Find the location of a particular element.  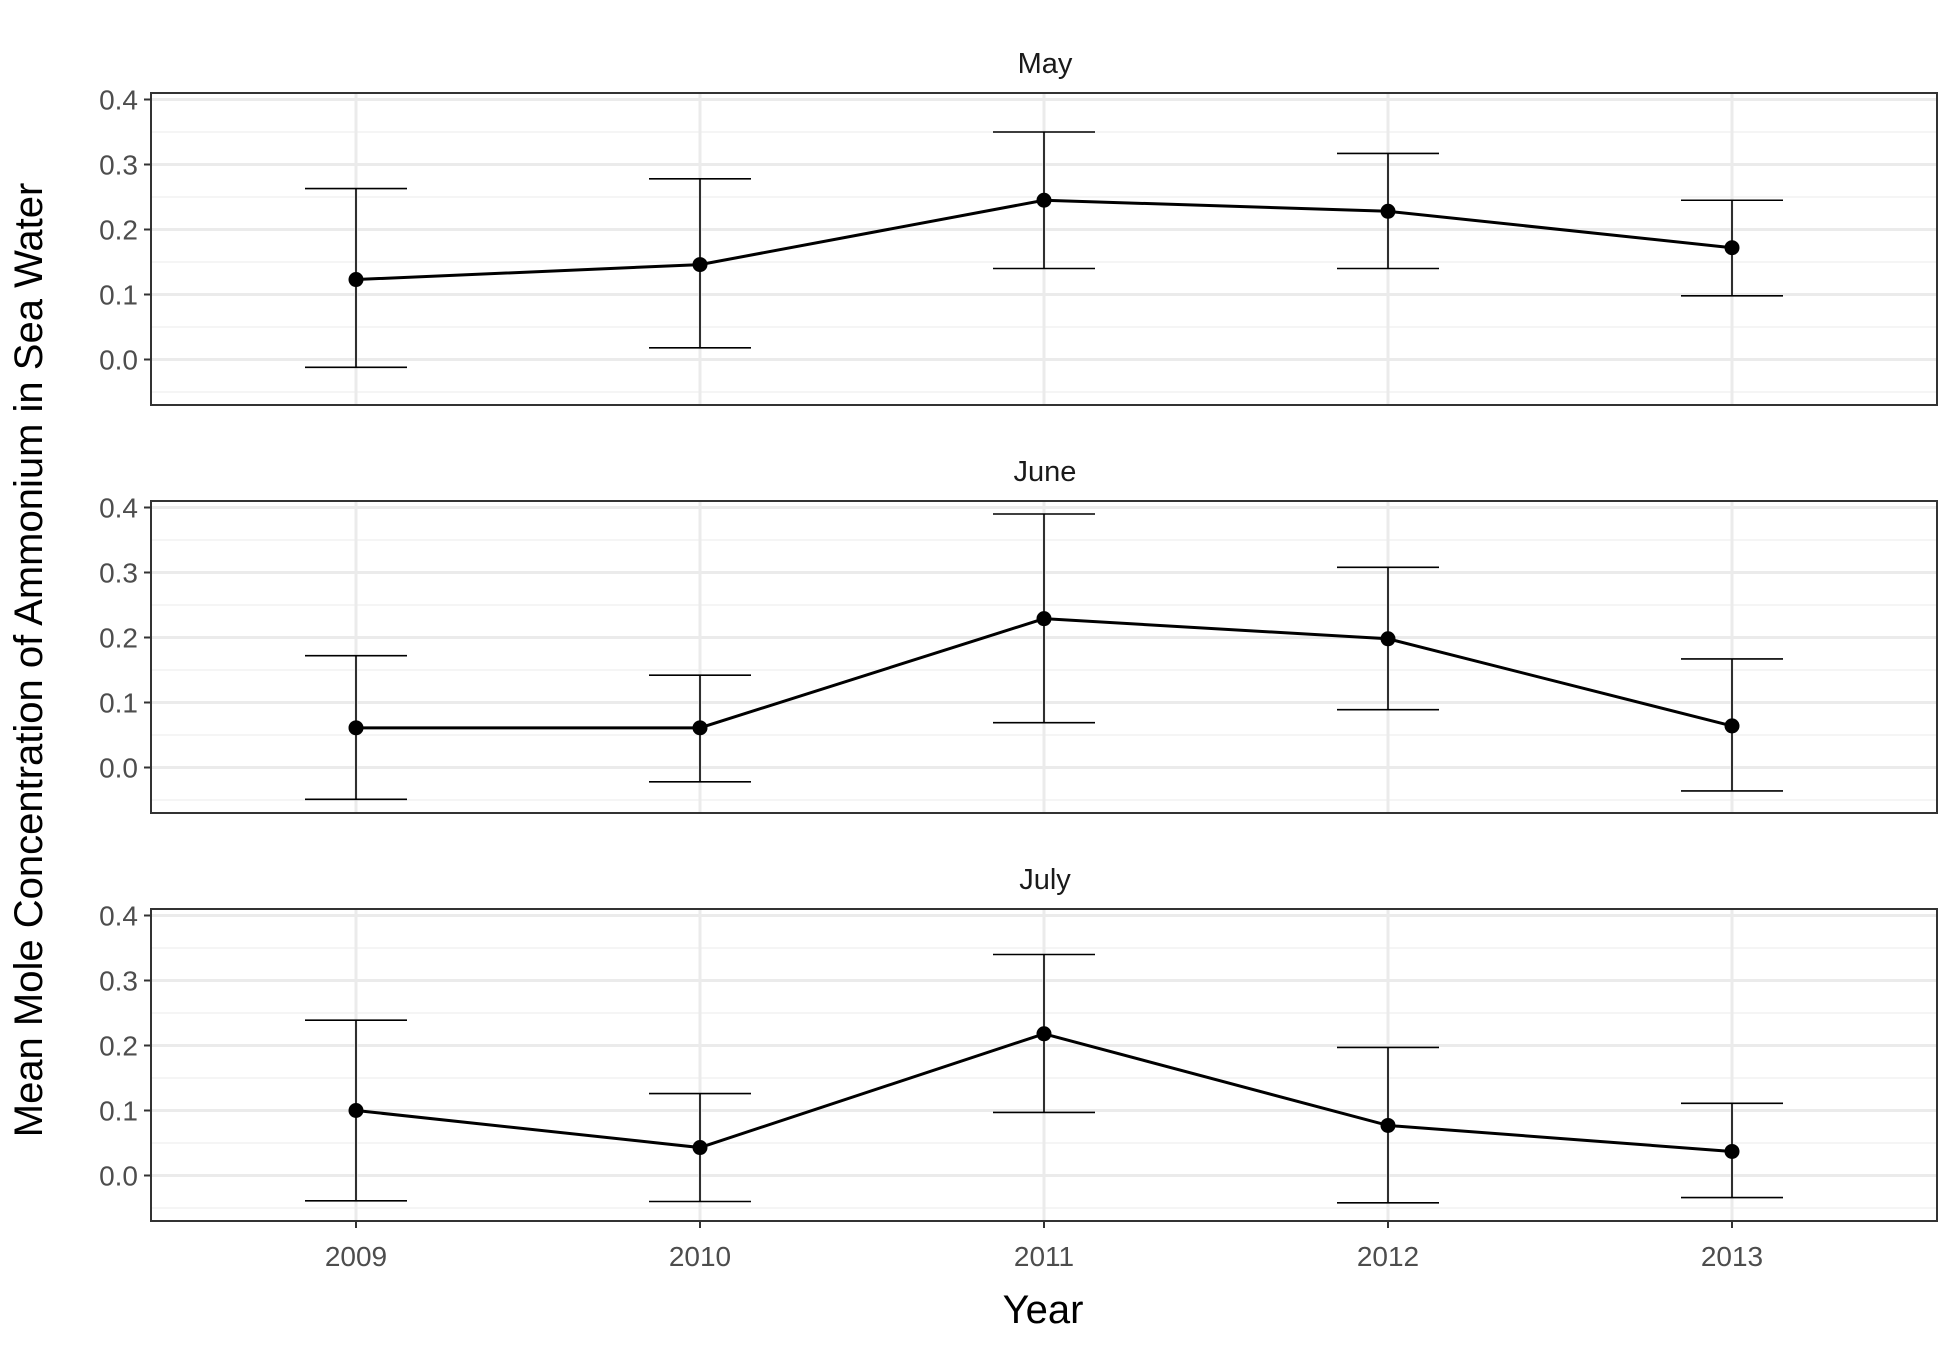

panel-title: July is located at coordinates (1045, 880).